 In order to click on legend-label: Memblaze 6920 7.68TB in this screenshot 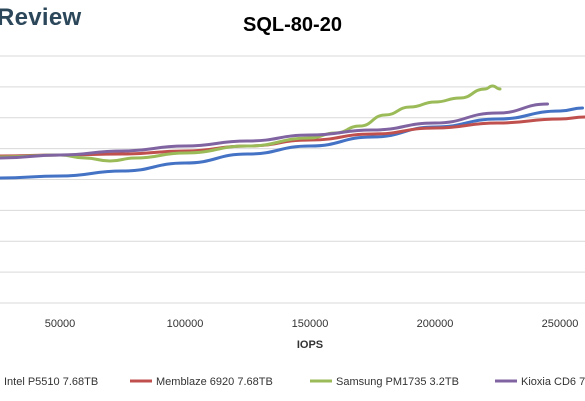, I will do `click(214, 382)`.